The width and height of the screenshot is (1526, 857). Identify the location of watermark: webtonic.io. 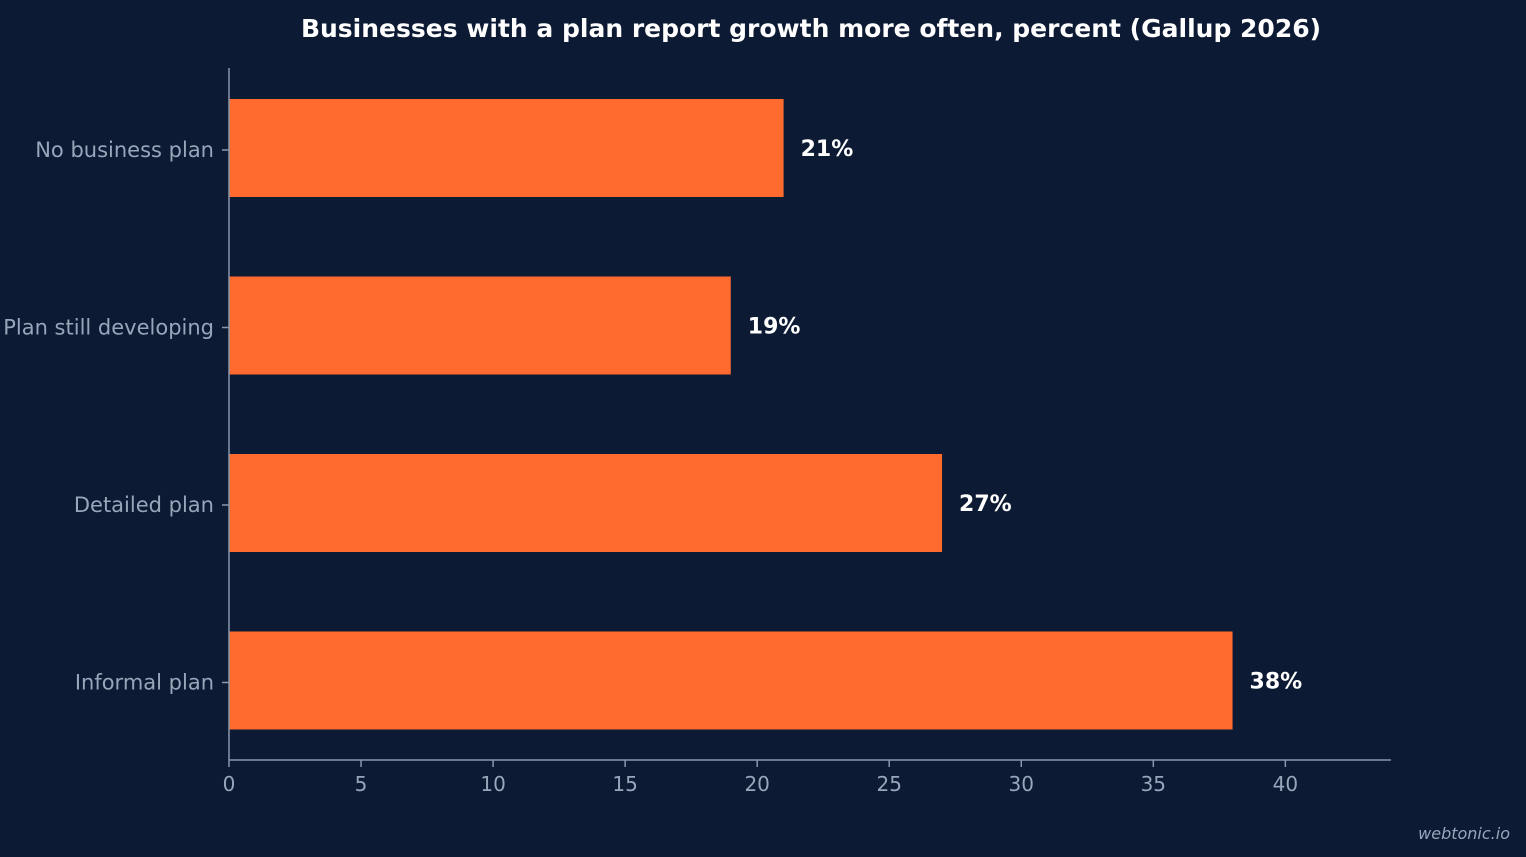
(1464, 833).